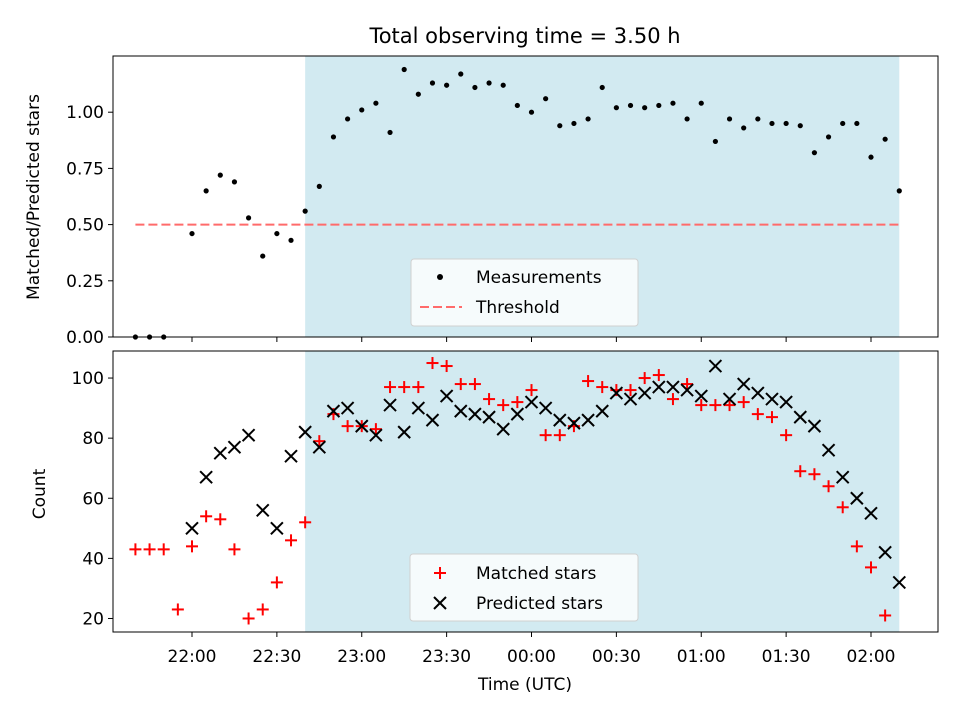  What do you see at coordinates (524, 587) in the screenshot?
I see `bottom-legend: Matched stars Predicted stars` at bounding box center [524, 587].